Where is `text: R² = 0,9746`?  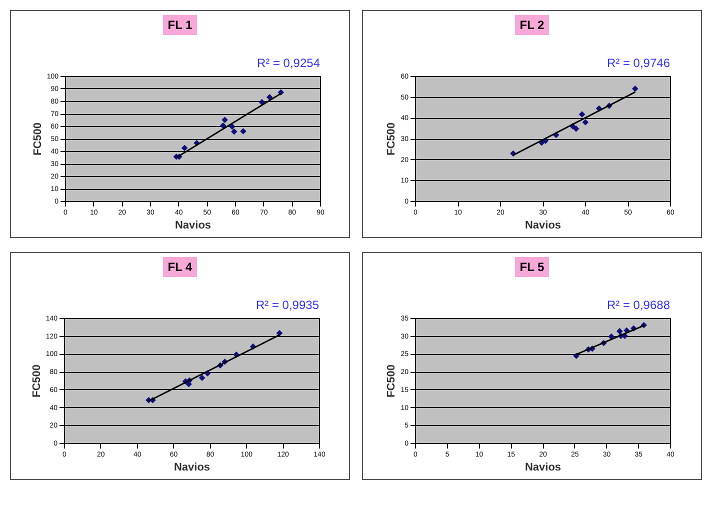
text: R² = 0,9746 is located at coordinates (638, 63).